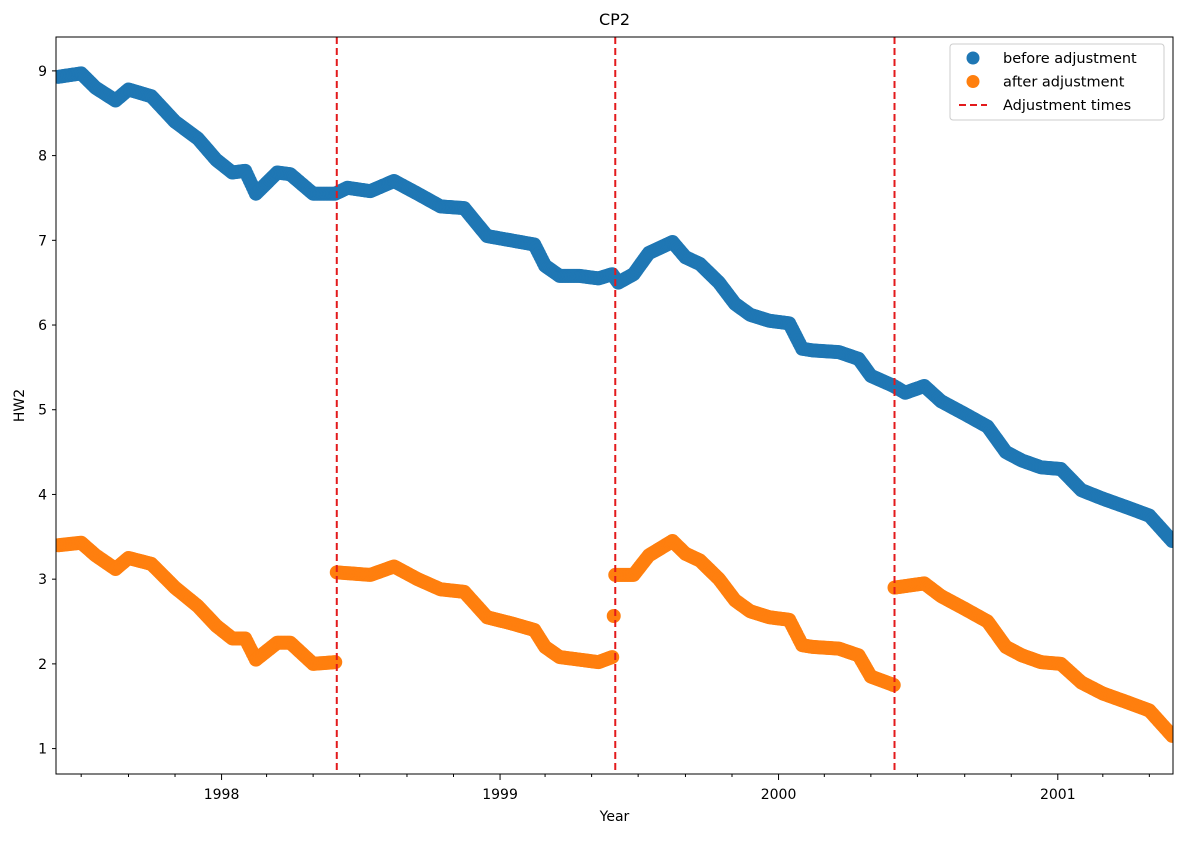  Describe the element at coordinates (1064, 83) in the screenshot. I see `legend-label: after adjustment` at that location.